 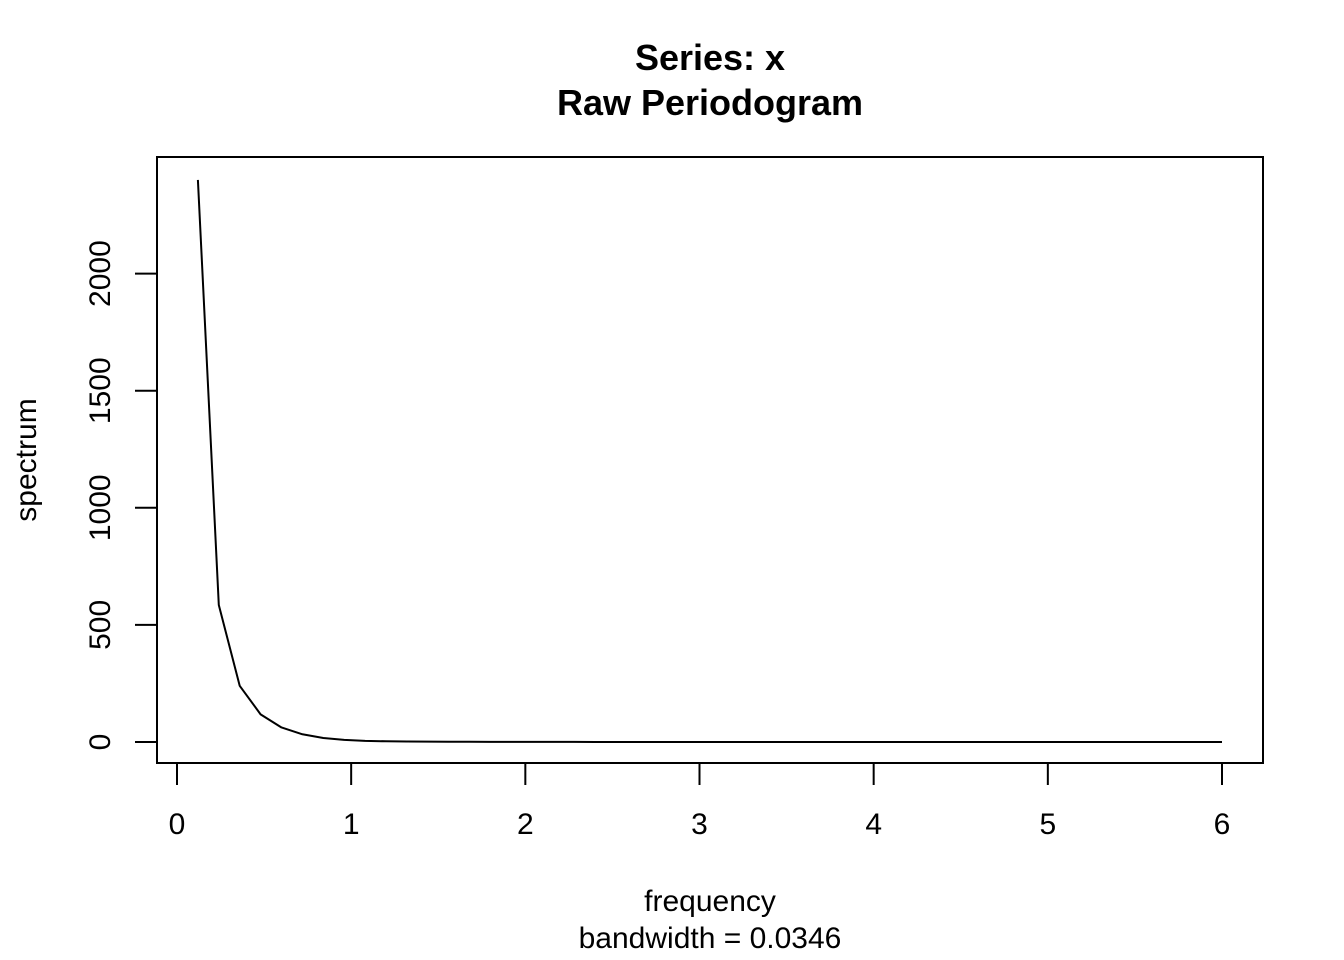 I want to click on y-tick-label-1: 500, so click(x=100, y=625).